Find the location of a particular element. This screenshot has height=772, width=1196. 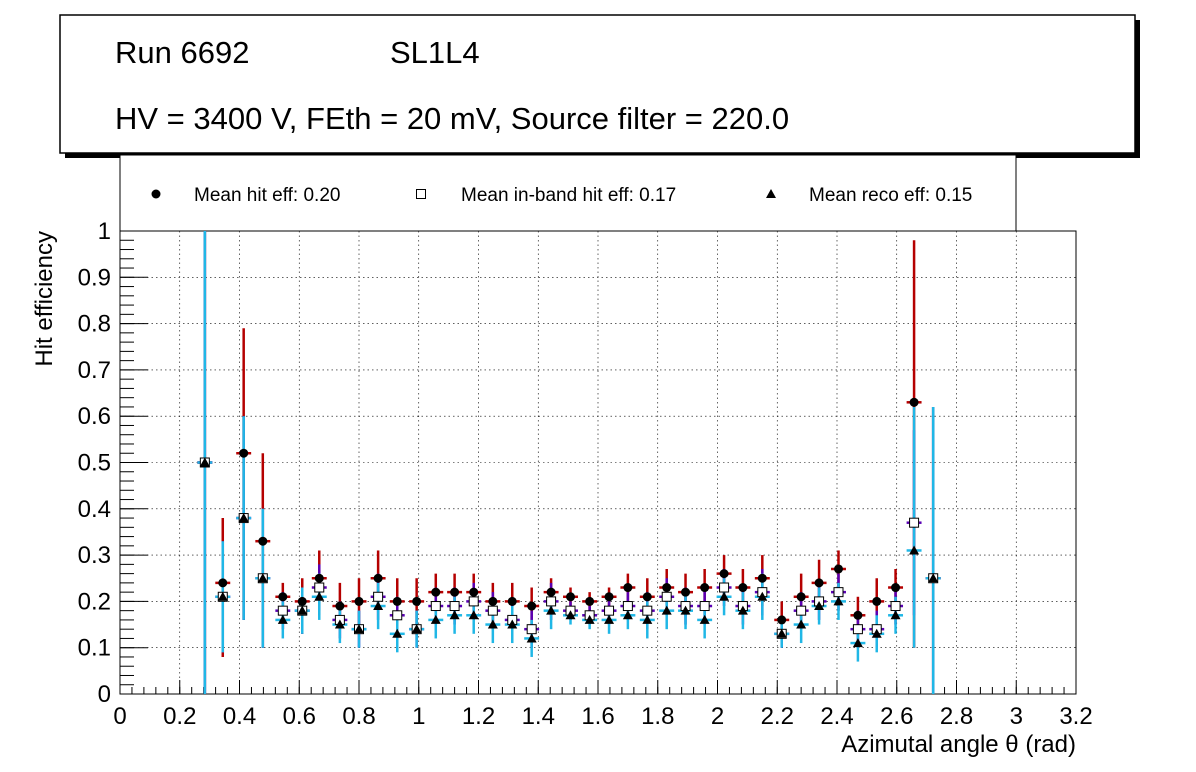

x-tick-label: 0.6 is located at coordinates (299, 716).